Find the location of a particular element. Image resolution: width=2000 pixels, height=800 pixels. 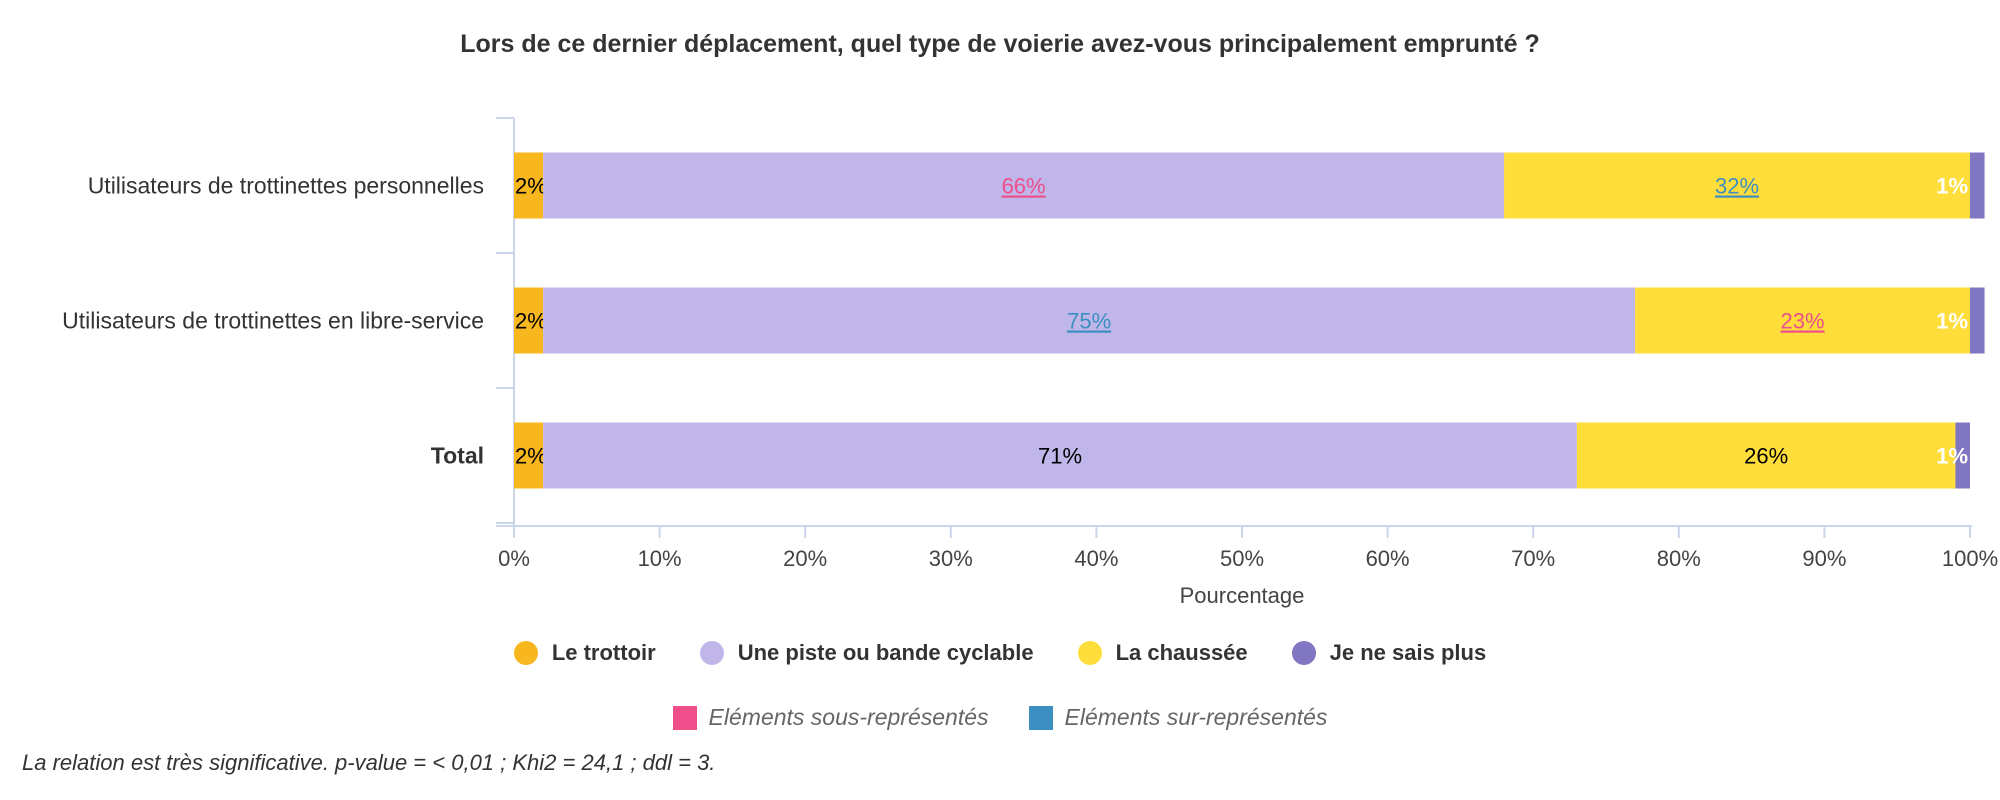

significance-label: Eléments sur-représentés is located at coordinates (1196, 717).